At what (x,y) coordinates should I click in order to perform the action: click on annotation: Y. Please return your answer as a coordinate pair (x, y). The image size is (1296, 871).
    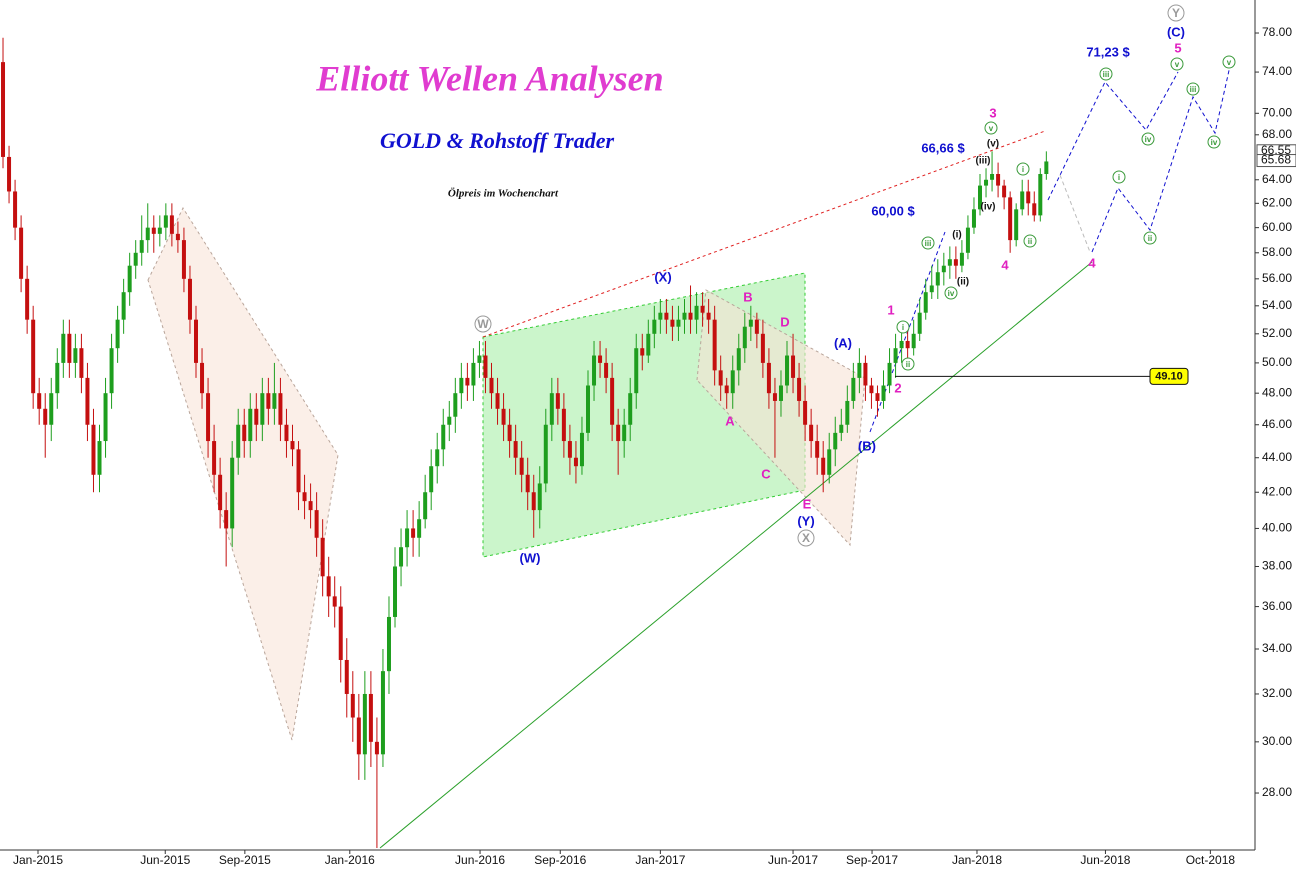
    Looking at the image, I should click on (1176, 13).